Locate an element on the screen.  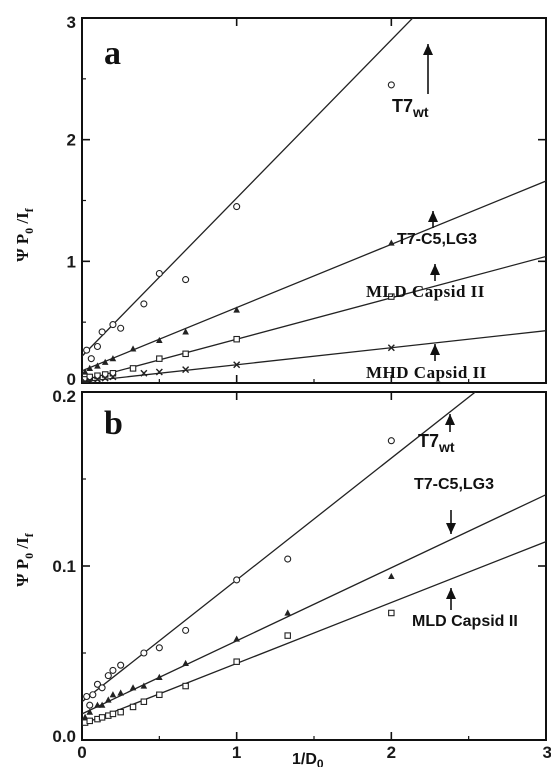
y-tick-label: 0.2 is located at coordinates (64, 396).